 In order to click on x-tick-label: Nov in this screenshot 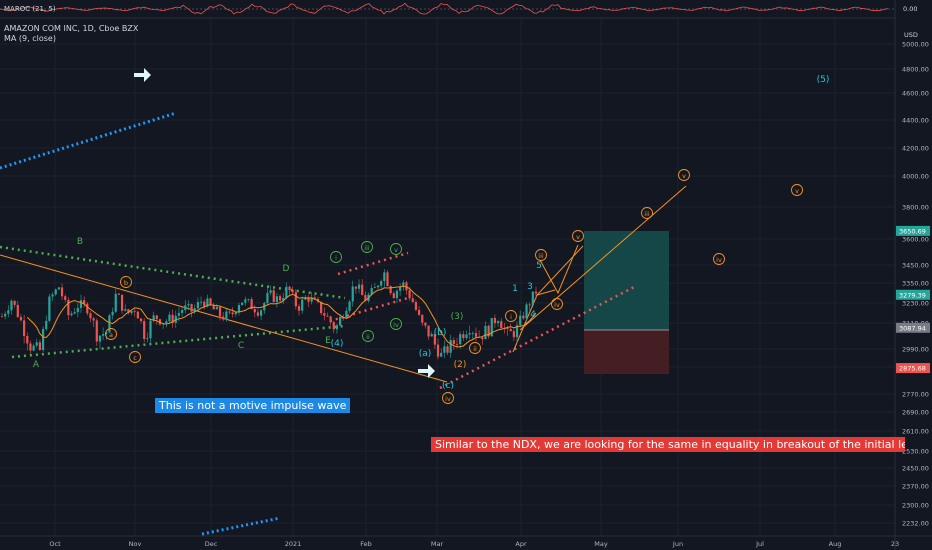, I will do `click(135, 544)`.